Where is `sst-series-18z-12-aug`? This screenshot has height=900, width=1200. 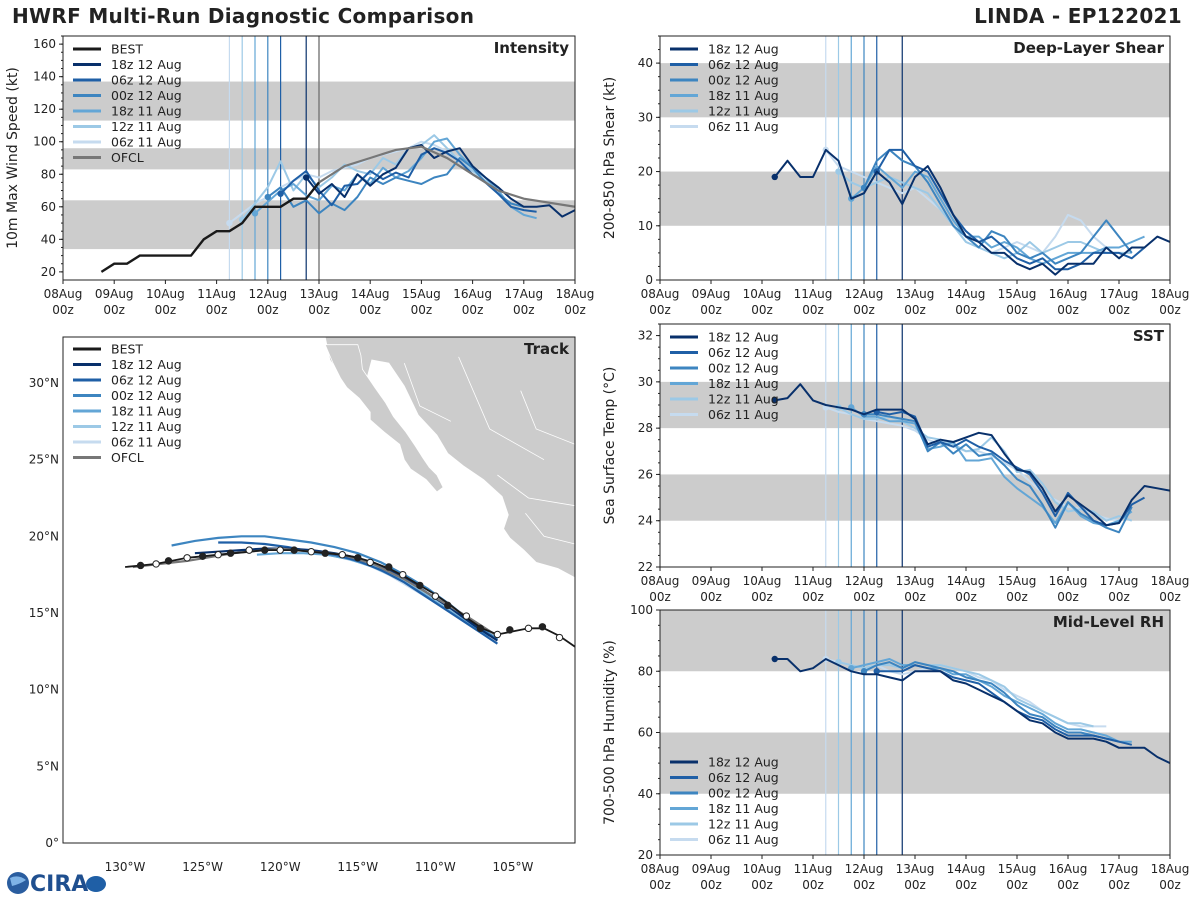 sst-series-18z-12-aug is located at coordinates (972, 455).